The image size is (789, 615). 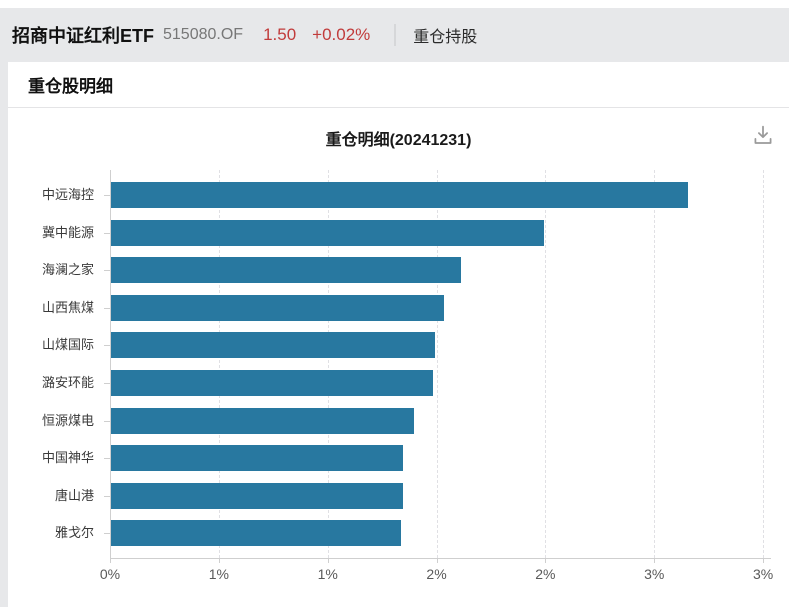 What do you see at coordinates (763, 136) in the screenshot?
I see `download-icon` at bounding box center [763, 136].